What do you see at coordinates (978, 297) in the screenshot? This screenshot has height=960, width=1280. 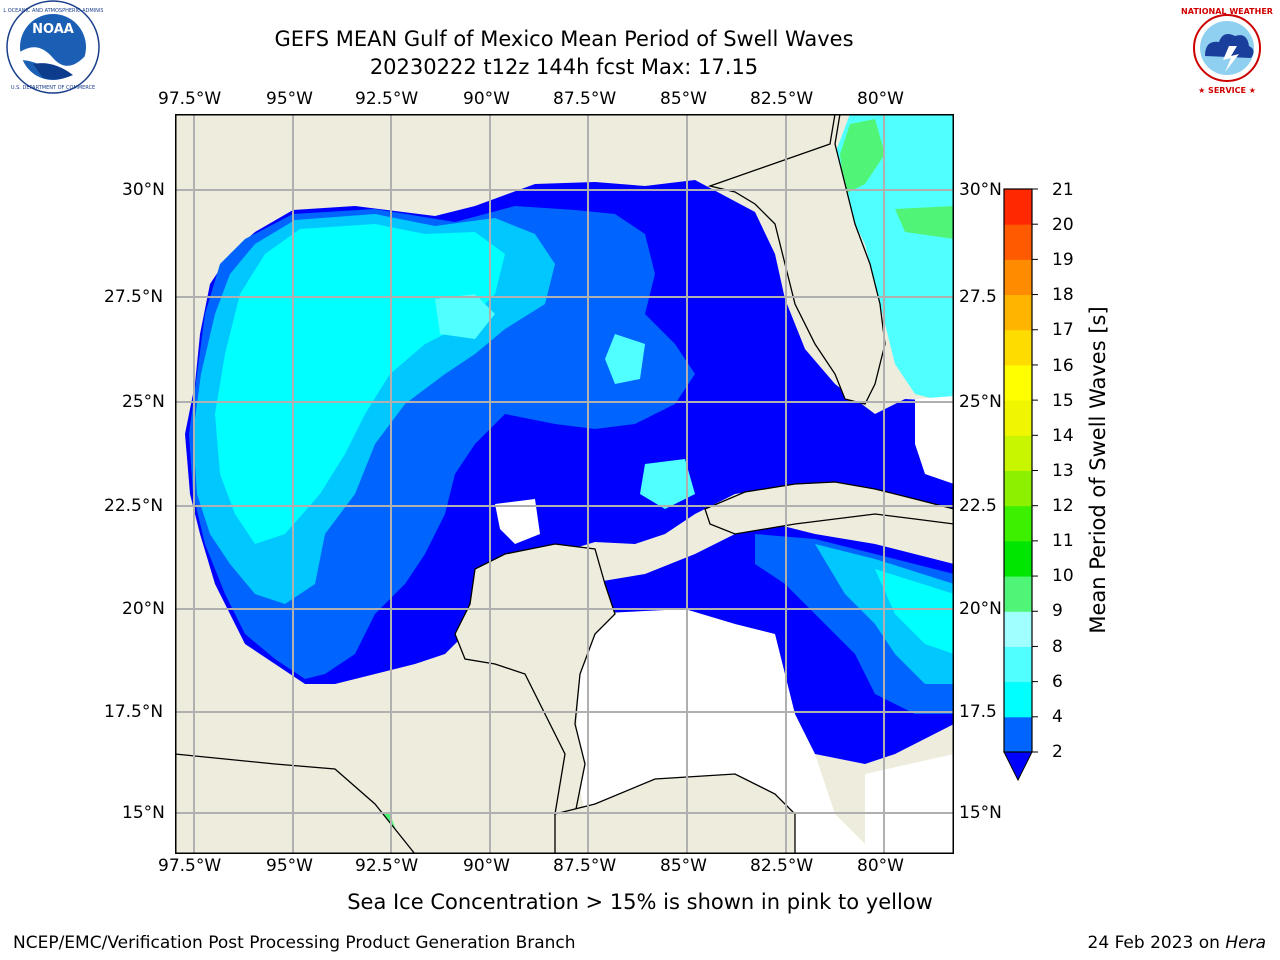 I see `lat-label: 27.5` at bounding box center [978, 297].